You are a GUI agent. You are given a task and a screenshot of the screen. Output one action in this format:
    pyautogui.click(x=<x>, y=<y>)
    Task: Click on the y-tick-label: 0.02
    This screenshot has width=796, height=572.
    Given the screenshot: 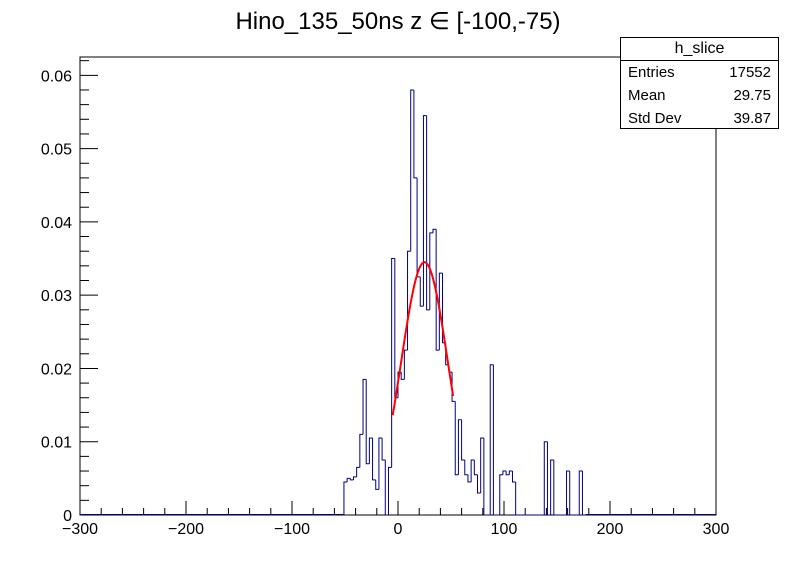 What is the action you would take?
    pyautogui.click(x=56, y=369)
    